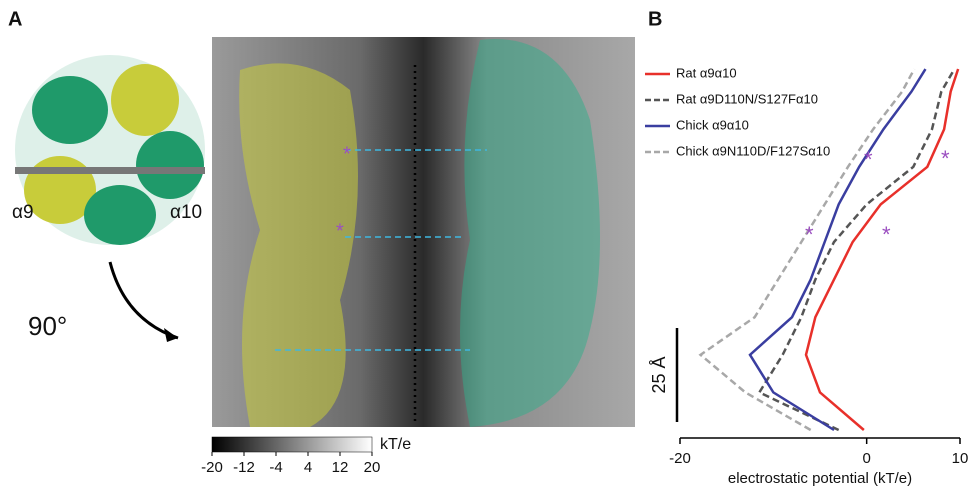 Image resolution: width=969 pixels, height=488 pixels. I want to click on x-axis-label: electrostatic potential (kT/e), so click(820, 478).